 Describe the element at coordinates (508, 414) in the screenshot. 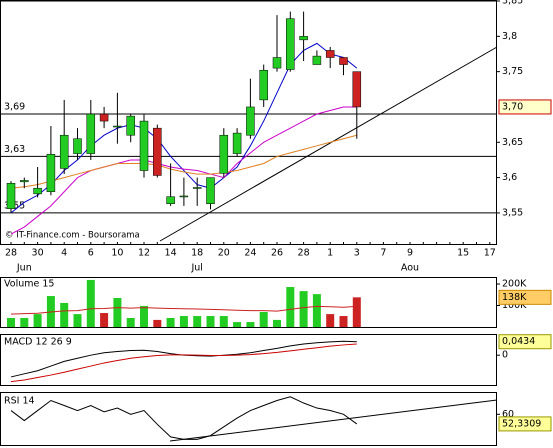

I see `y-tick-label: 60` at that location.